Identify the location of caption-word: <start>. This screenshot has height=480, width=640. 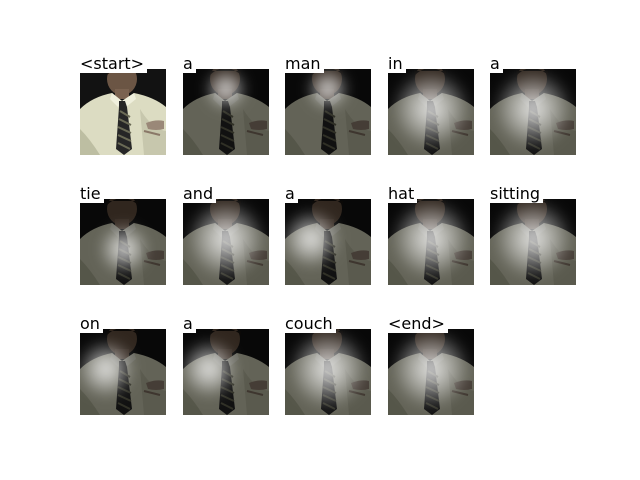
(114, 64).